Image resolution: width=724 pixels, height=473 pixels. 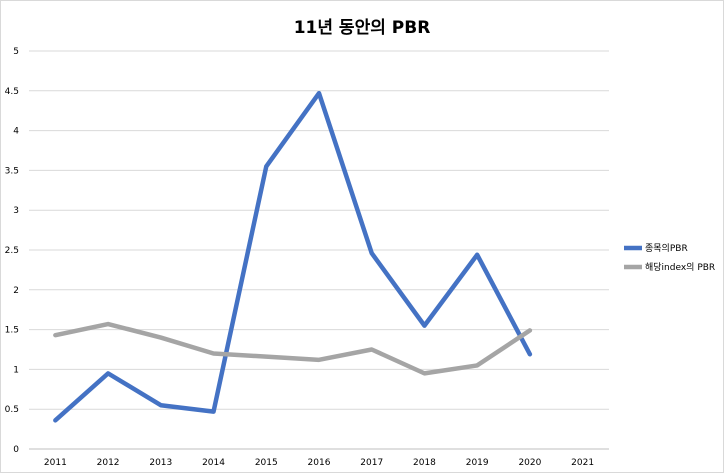 What do you see at coordinates (213, 463) in the screenshot?
I see `x-tick-label: 2014` at bounding box center [213, 463].